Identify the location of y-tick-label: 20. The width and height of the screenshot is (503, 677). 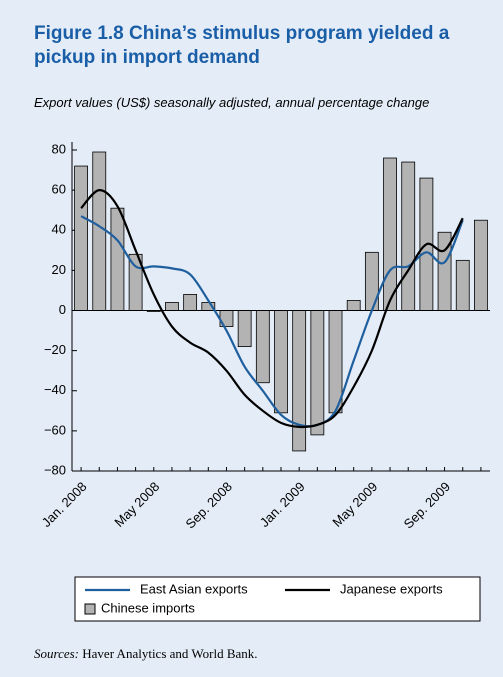
(59, 269).